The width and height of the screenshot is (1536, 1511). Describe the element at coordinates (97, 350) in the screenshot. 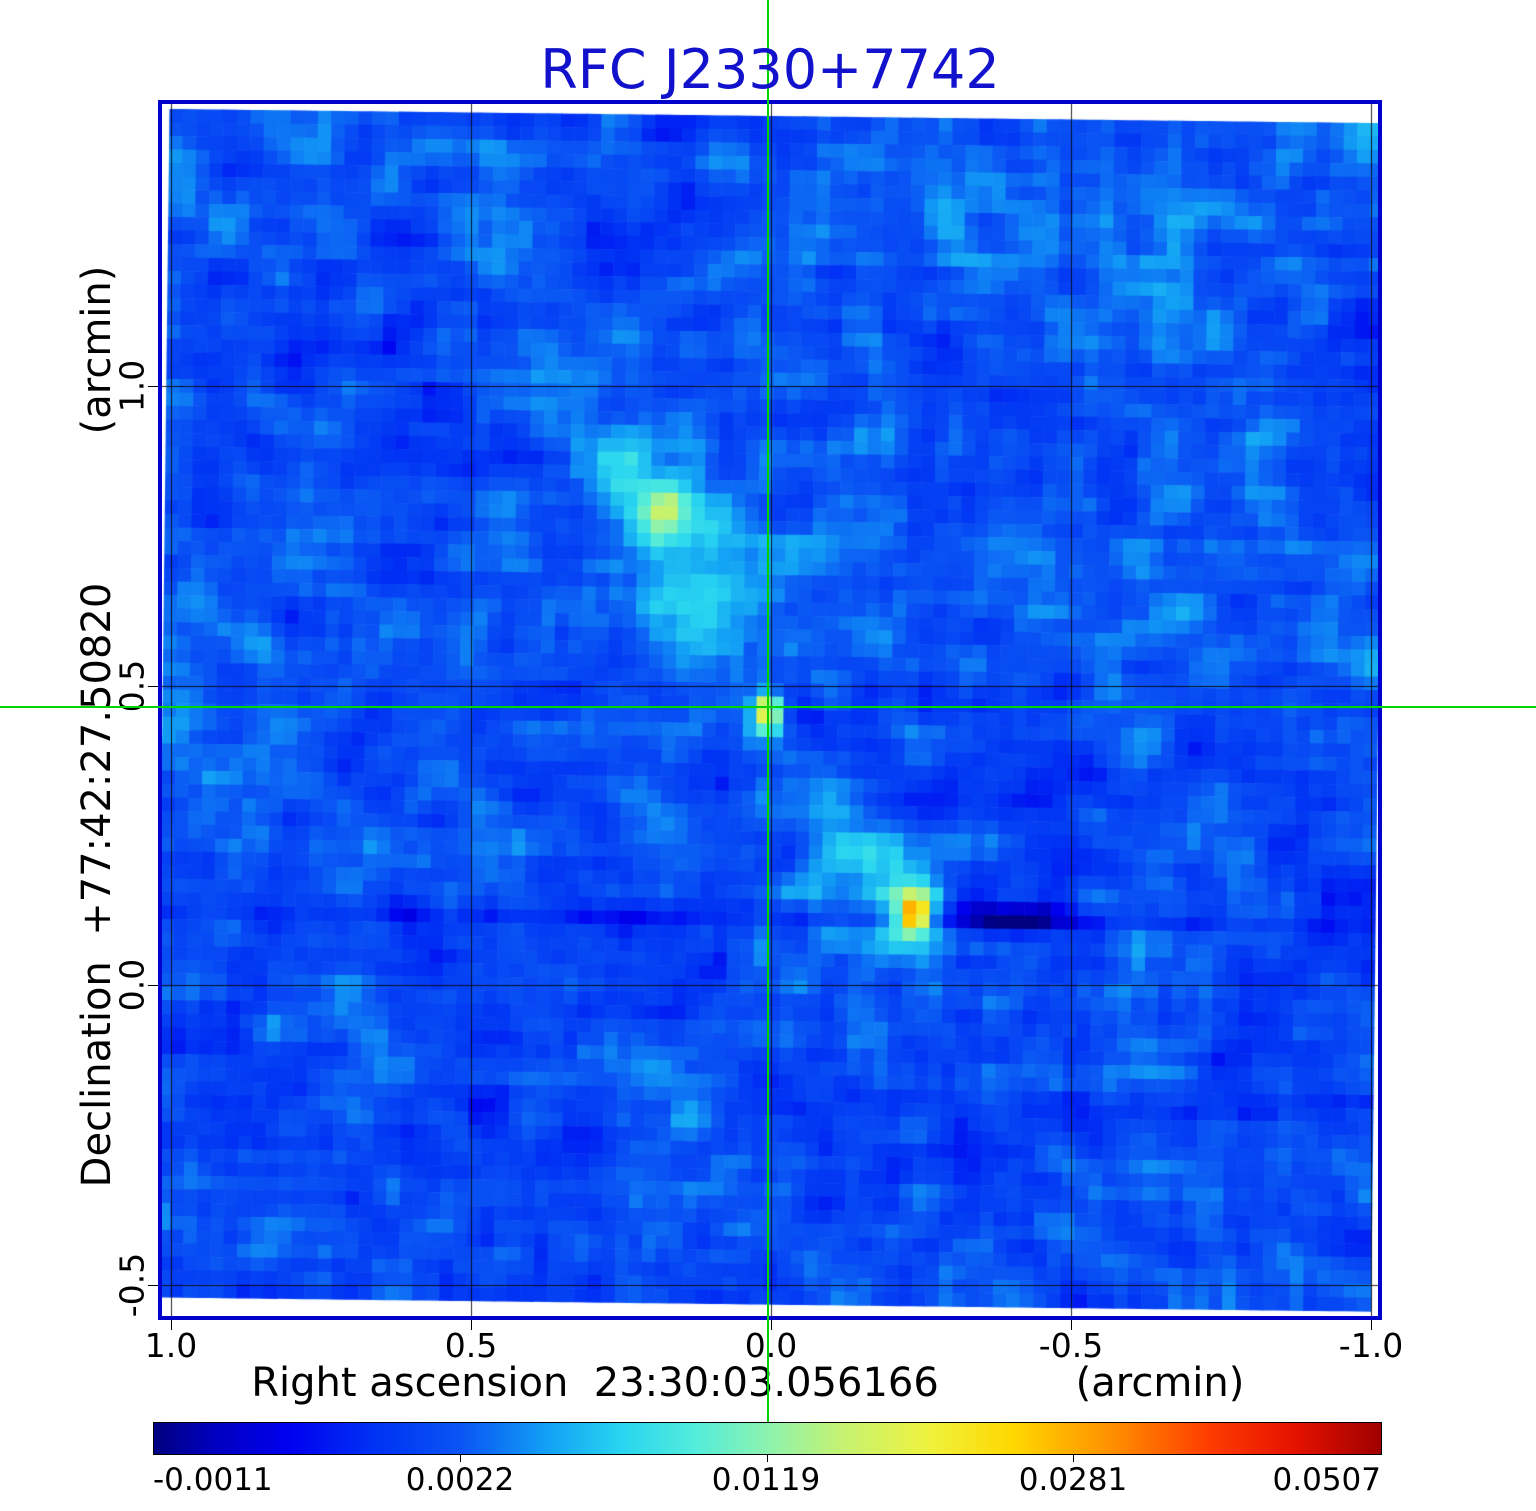

I see `y-axis-unit: (arcmin)` at that location.